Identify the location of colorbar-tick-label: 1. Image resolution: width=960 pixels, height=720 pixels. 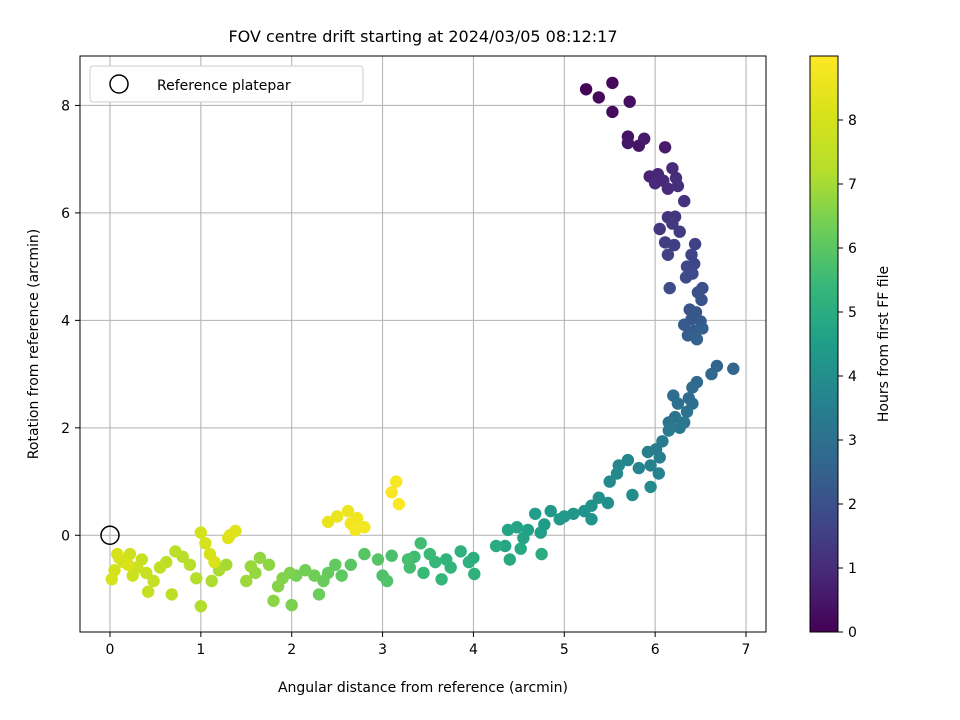
(852, 569).